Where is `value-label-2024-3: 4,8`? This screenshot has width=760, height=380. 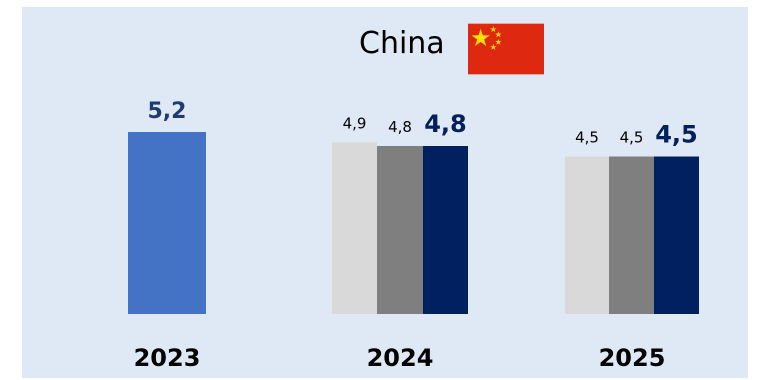
value-label-2024-3: 4,8 is located at coordinates (445, 124).